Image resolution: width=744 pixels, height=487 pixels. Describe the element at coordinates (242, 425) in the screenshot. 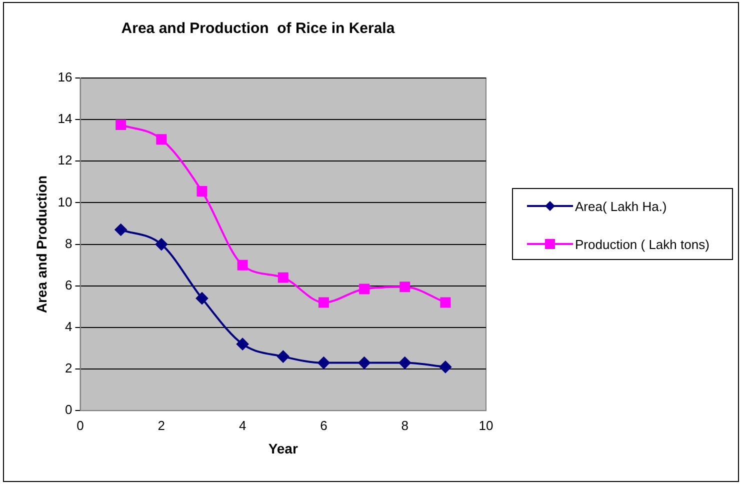

I see `x-tick-label: 4` at that location.